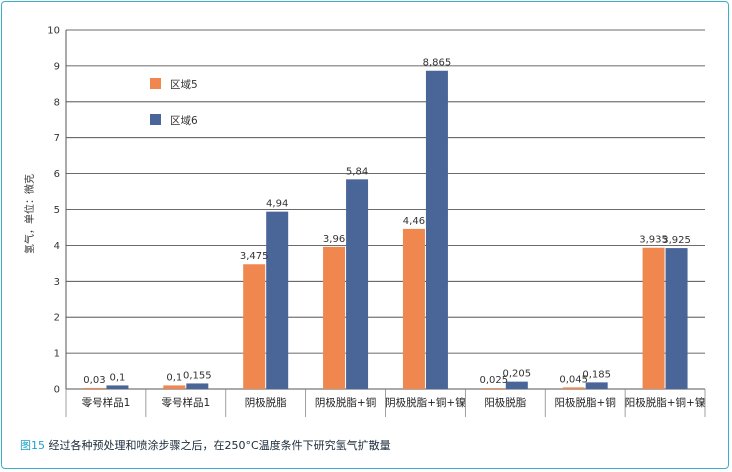 This screenshot has width=732, height=472. Describe the element at coordinates (437, 63) in the screenshot. I see `data-label: 8,865` at that location.